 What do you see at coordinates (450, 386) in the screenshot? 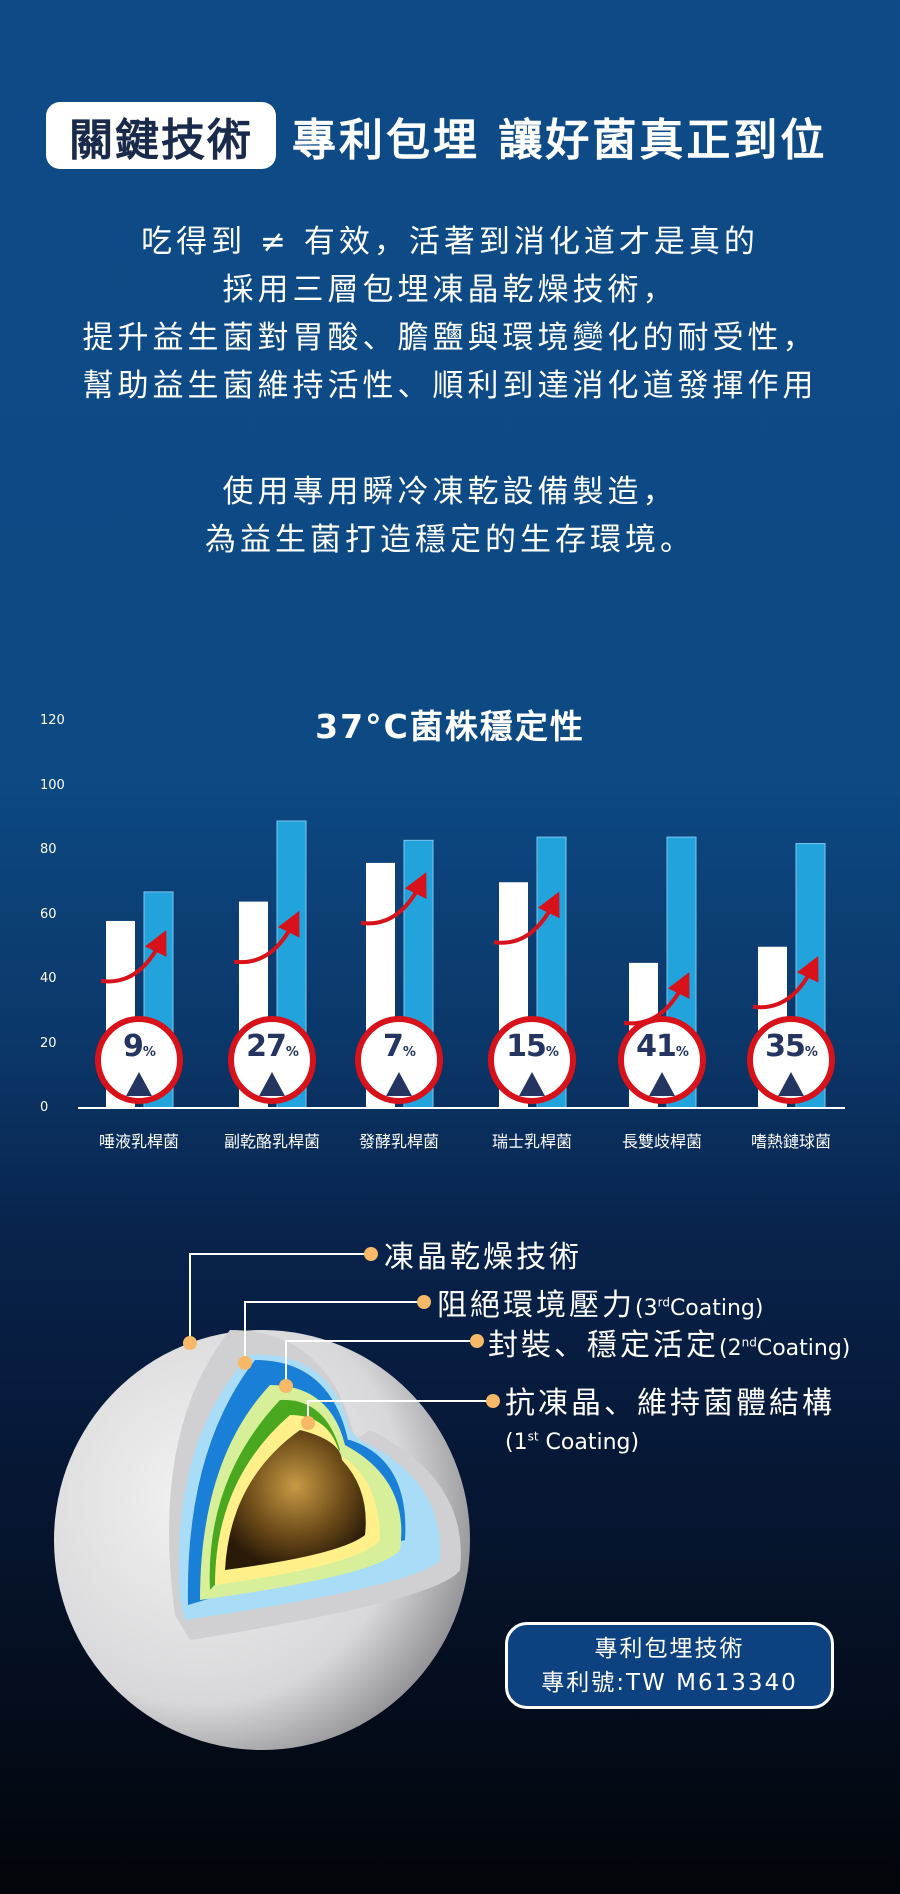
I see `intro-line: 幫助益生菌維持活性、順利到達消化道發揮作用` at bounding box center [450, 386].